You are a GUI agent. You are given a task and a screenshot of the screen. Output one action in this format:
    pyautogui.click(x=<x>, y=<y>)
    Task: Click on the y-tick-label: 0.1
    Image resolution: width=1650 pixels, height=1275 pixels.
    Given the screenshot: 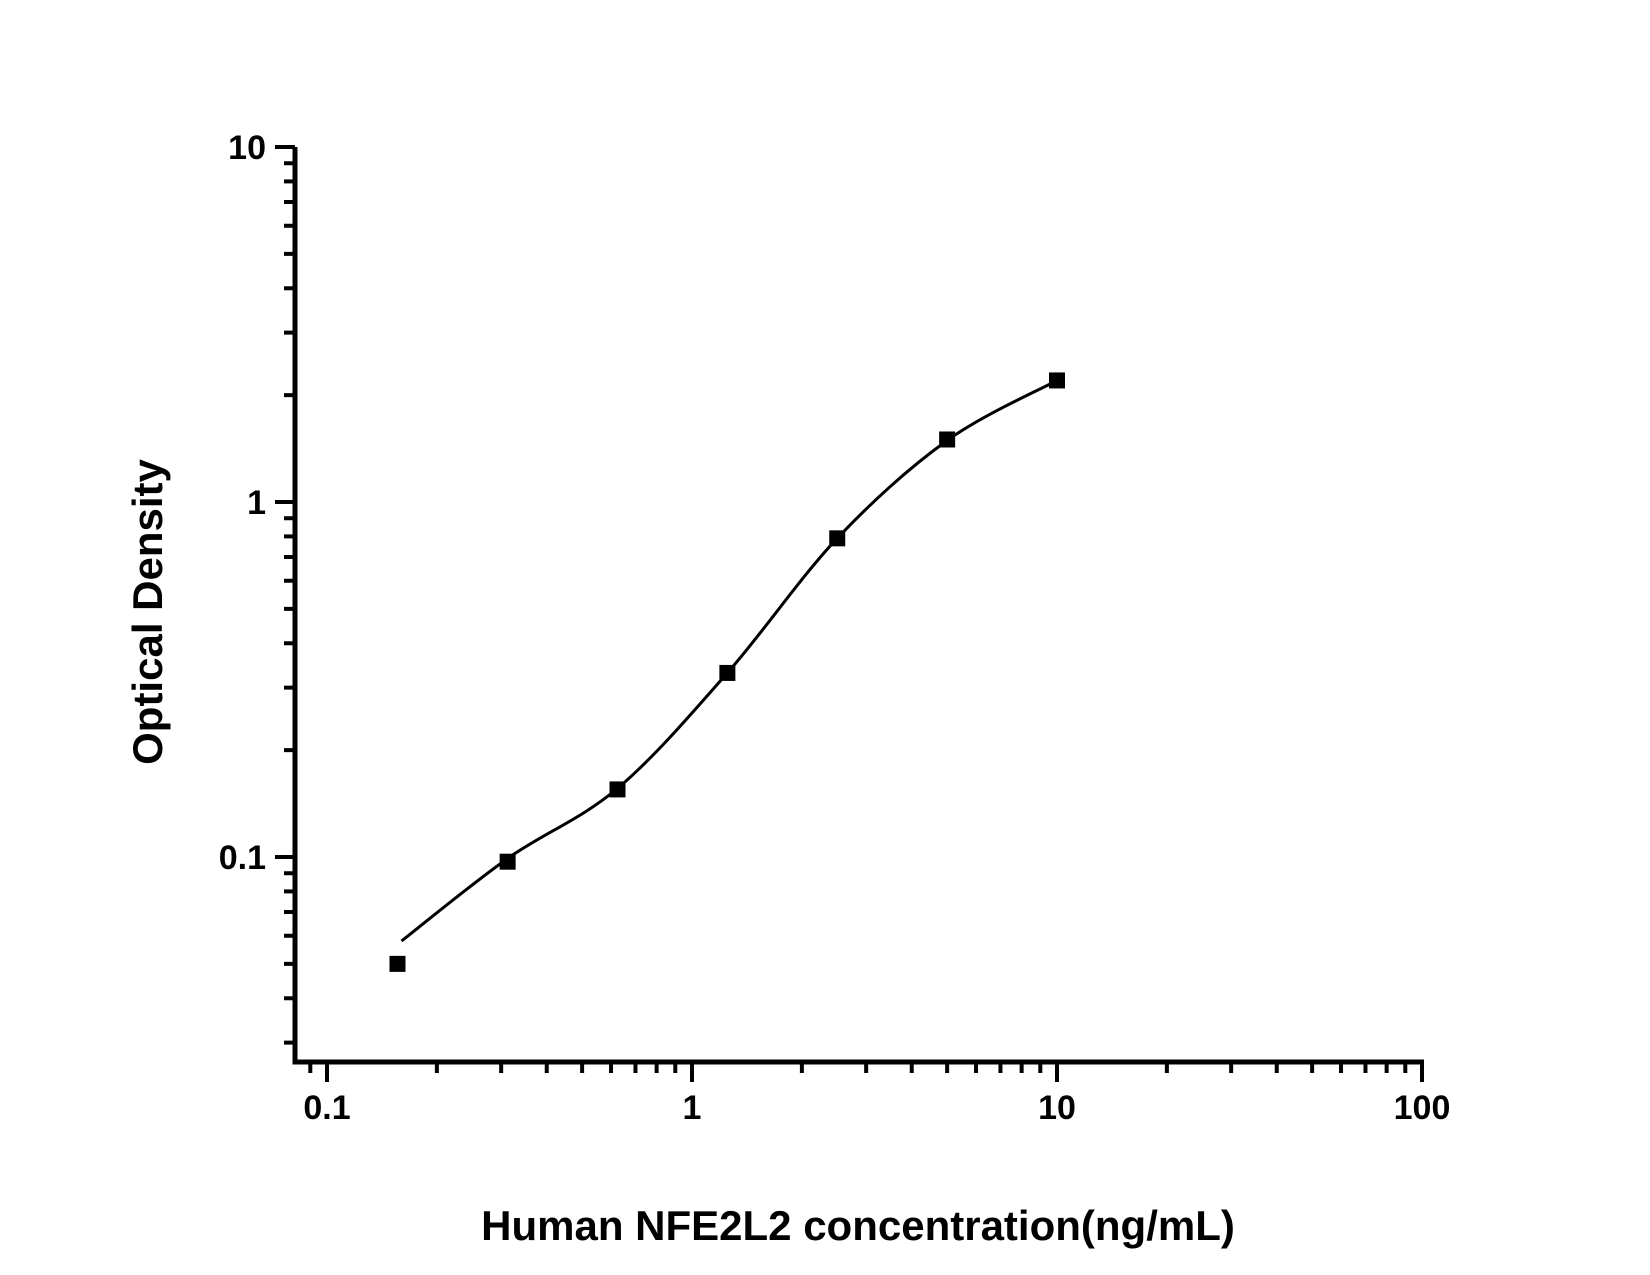 What is the action you would take?
    pyautogui.click(x=242, y=858)
    